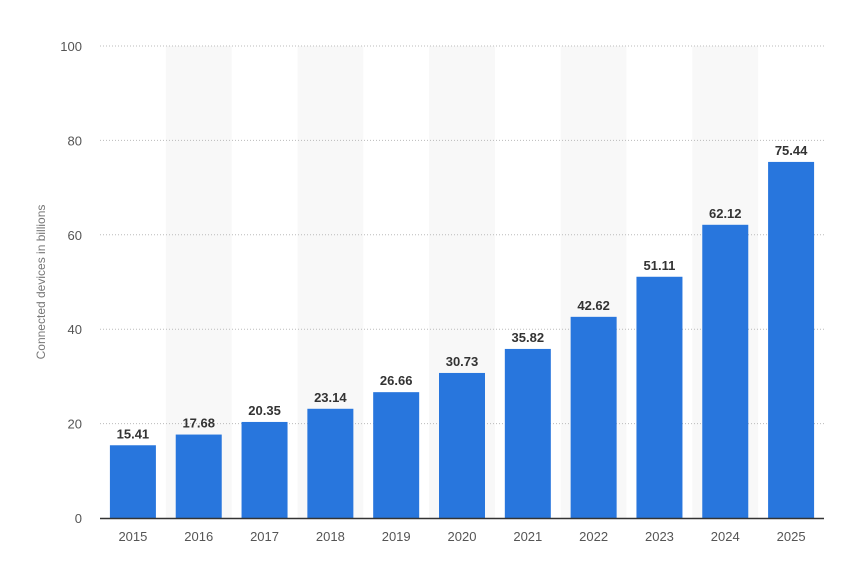 The image size is (850, 585). Describe the element at coordinates (75, 235) in the screenshot. I see `y-tick-label: 60` at that location.